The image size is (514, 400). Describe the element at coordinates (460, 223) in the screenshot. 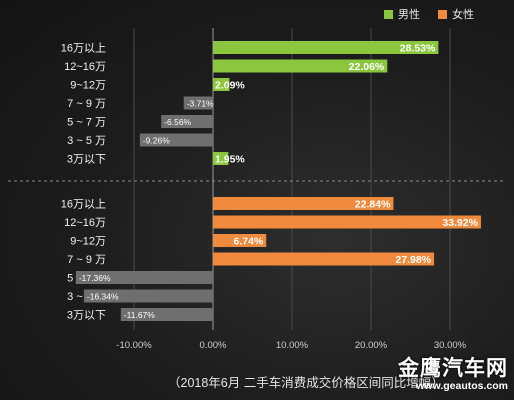

I see `data-label: 33.92%` at that location.